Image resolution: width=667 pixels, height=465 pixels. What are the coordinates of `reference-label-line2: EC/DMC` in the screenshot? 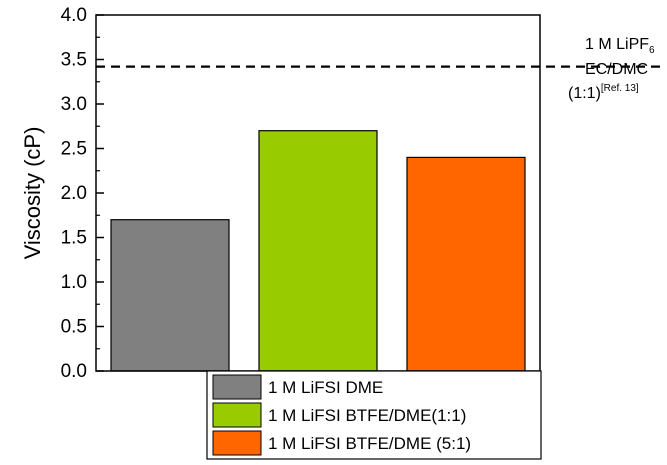 It's located at (616, 69).